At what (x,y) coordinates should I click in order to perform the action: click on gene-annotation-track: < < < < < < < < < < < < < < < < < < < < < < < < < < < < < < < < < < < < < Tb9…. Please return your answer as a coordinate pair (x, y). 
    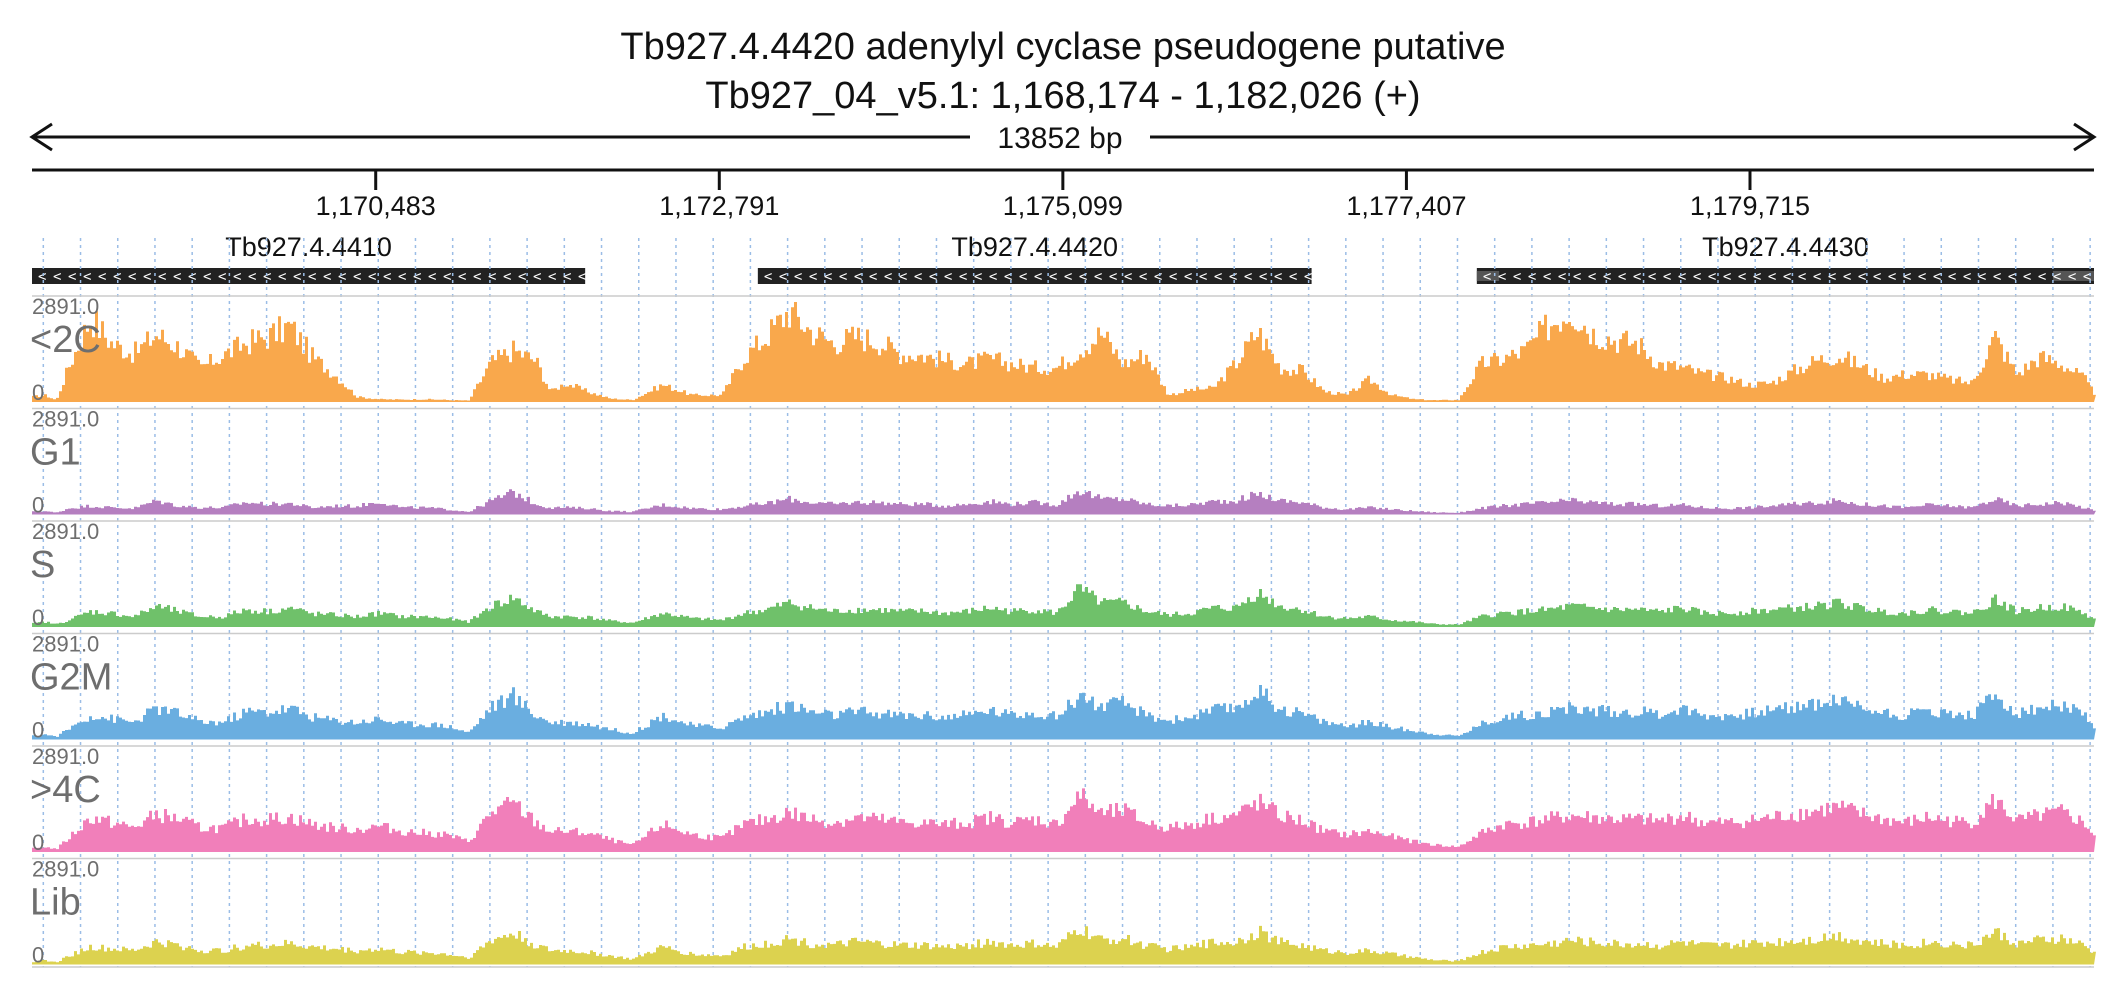
    Looking at the image, I should click on (1063, 258).